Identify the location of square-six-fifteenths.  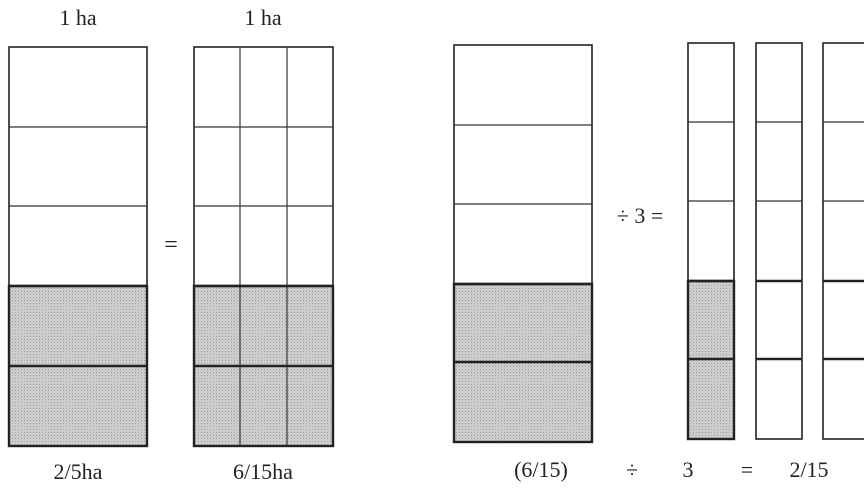
(263, 247).